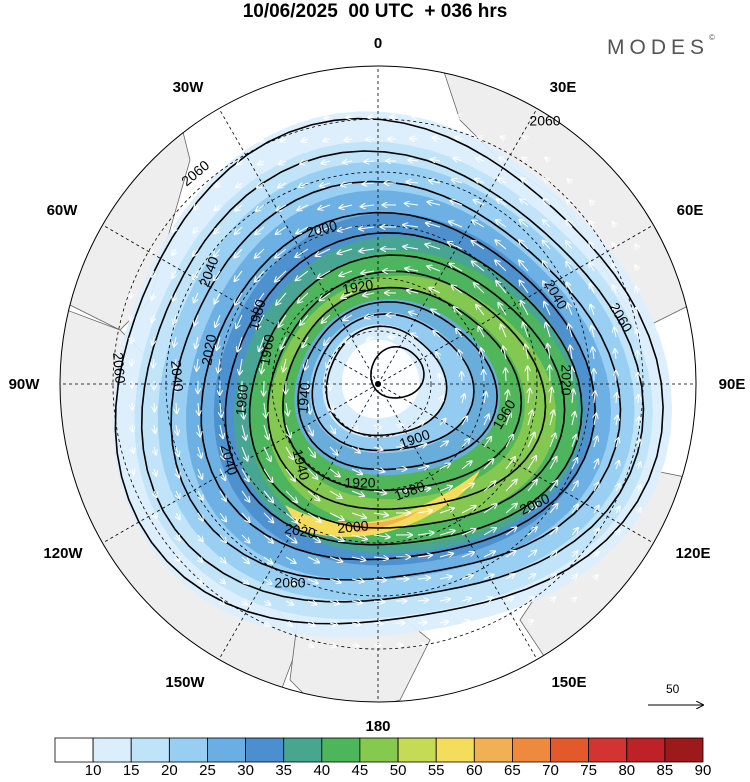 The image size is (750, 782). What do you see at coordinates (563, 87) in the screenshot?
I see `meridian-label: 30E` at bounding box center [563, 87].